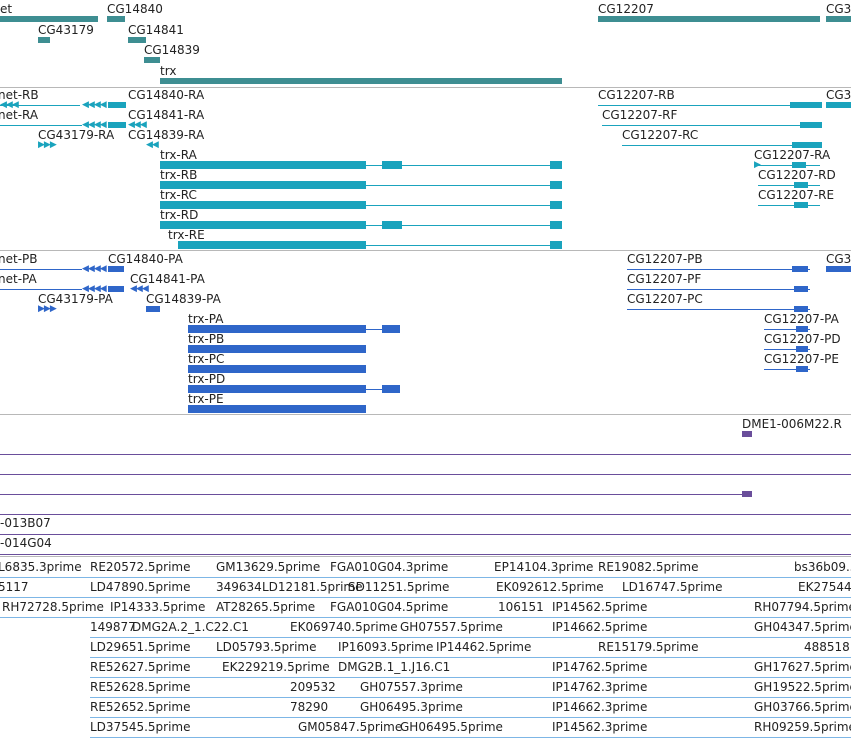 The image size is (851, 743). I want to click on clone-feature, so click(747, 494).